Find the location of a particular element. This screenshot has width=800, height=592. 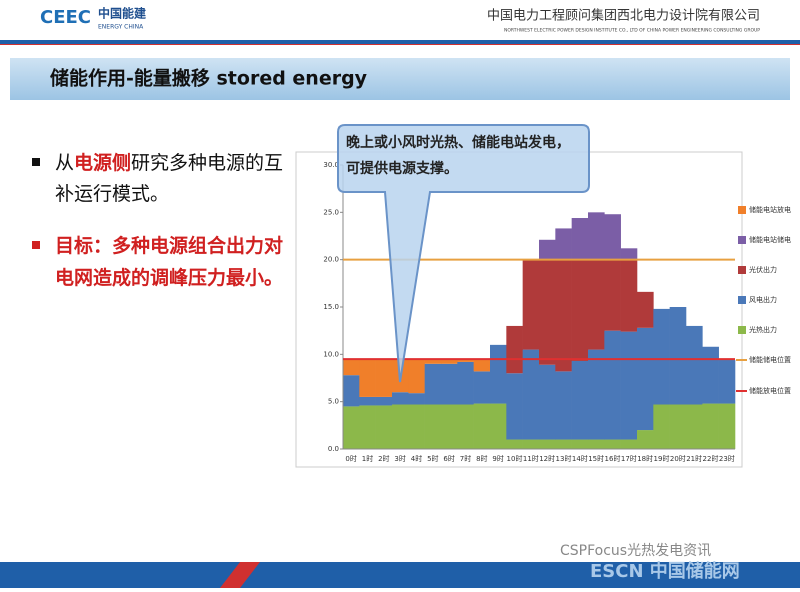

text: 晚上或小风时光热、储能电站发电，可提供电源支撑。 is located at coordinates (458, 156).